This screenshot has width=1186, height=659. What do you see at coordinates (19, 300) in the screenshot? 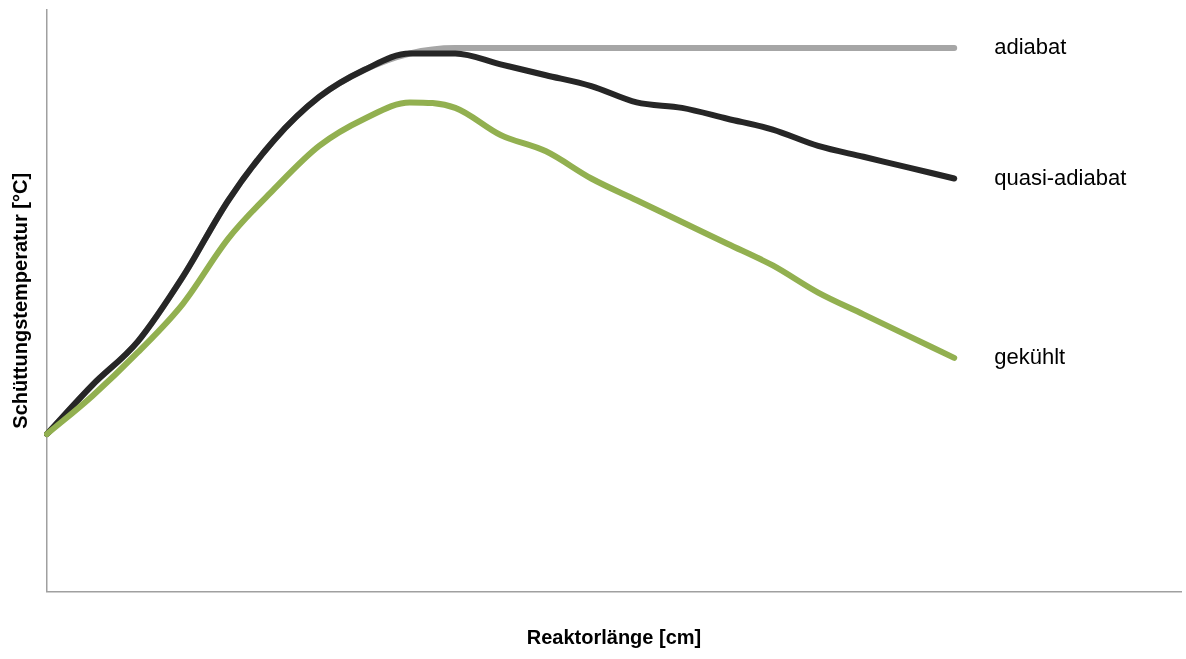
I see `y-axis-title: Schüttungstemperatur [°C]` at bounding box center [19, 300].